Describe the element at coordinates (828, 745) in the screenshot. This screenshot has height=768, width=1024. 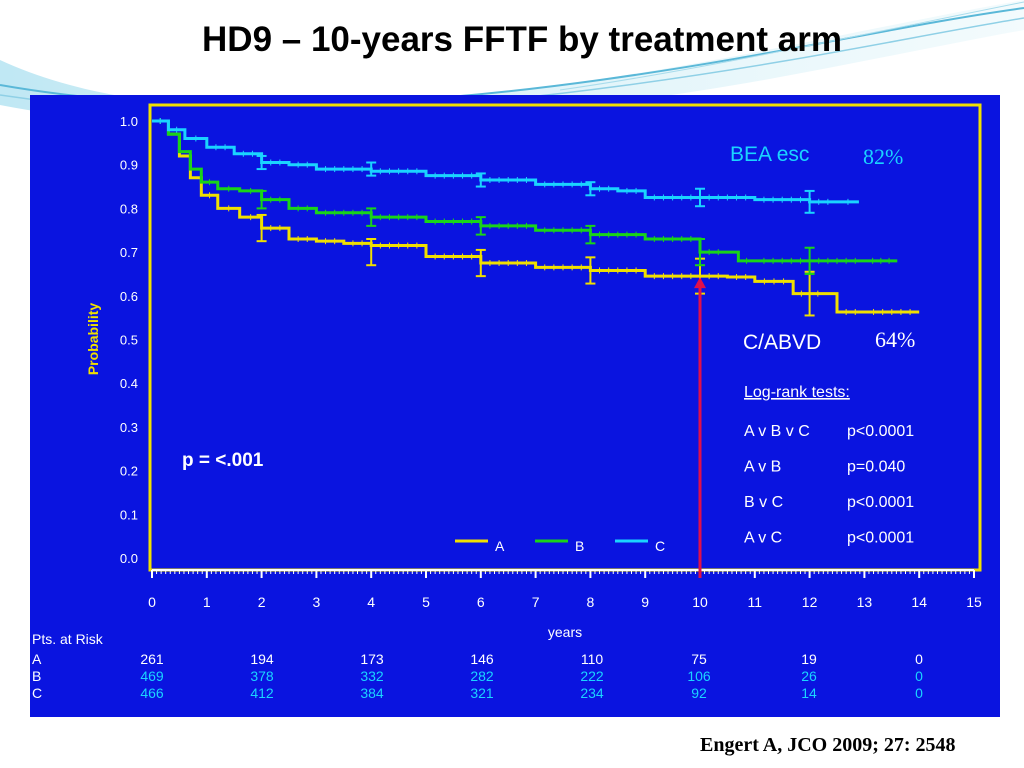
I see `citation: Engert A, JCO 2009; 27: 2548` at that location.